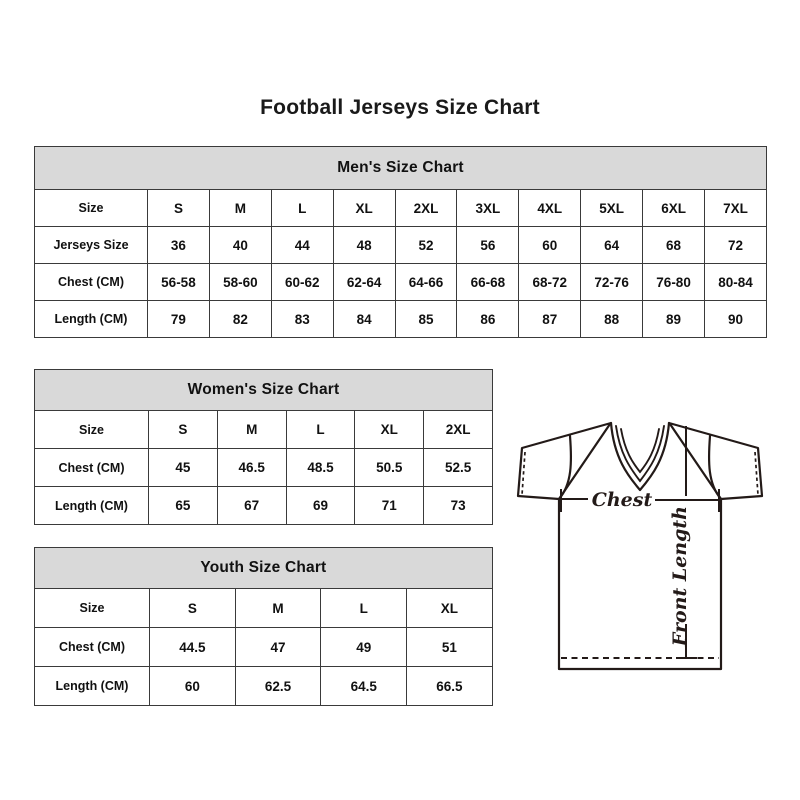 This screenshot has height=800, width=800. Describe the element at coordinates (612, 319) in the screenshot. I see `table-cell: 88` at that location.